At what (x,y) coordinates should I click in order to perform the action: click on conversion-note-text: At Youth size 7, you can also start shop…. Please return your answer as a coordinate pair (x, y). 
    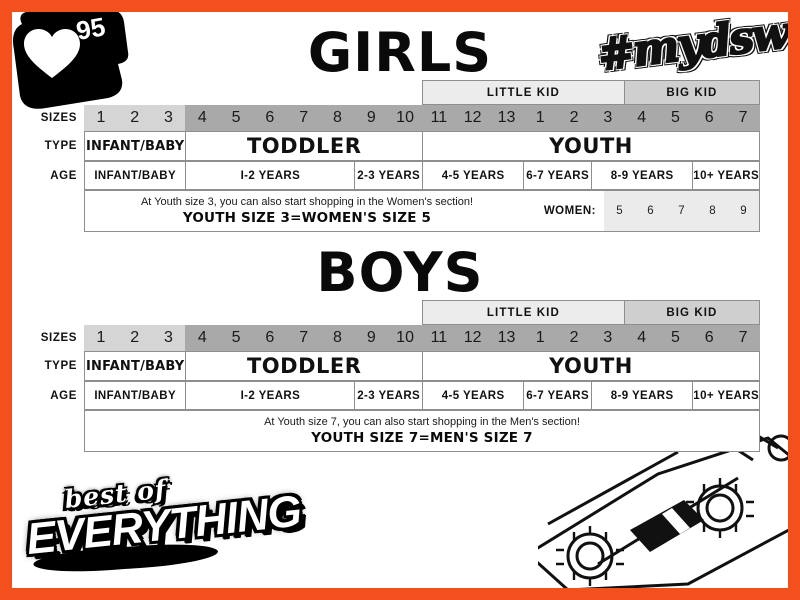
    Looking at the image, I should click on (422, 431).